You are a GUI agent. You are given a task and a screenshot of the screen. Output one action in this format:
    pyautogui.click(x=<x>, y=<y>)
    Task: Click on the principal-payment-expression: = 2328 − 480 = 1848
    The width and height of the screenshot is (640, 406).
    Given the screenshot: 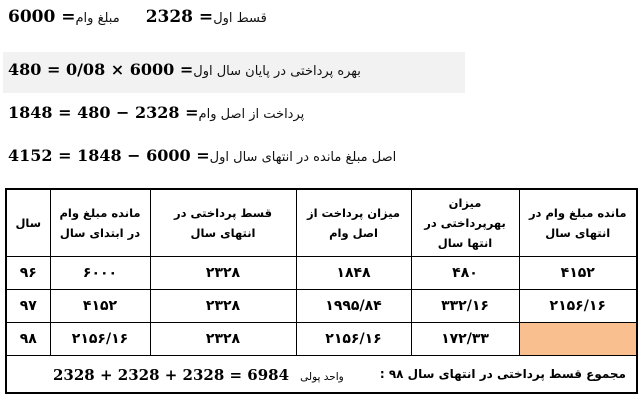 What is the action you would take?
    pyautogui.click(x=103, y=112)
    